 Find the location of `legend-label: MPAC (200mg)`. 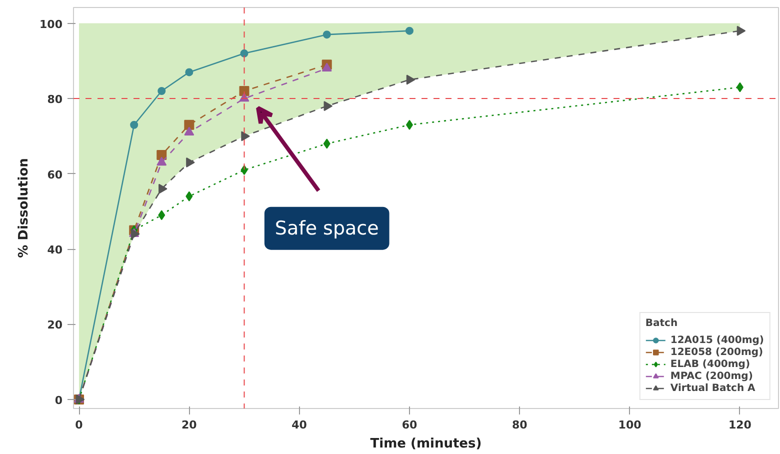

legend-label: MPAC (200mg) is located at coordinates (711, 376).